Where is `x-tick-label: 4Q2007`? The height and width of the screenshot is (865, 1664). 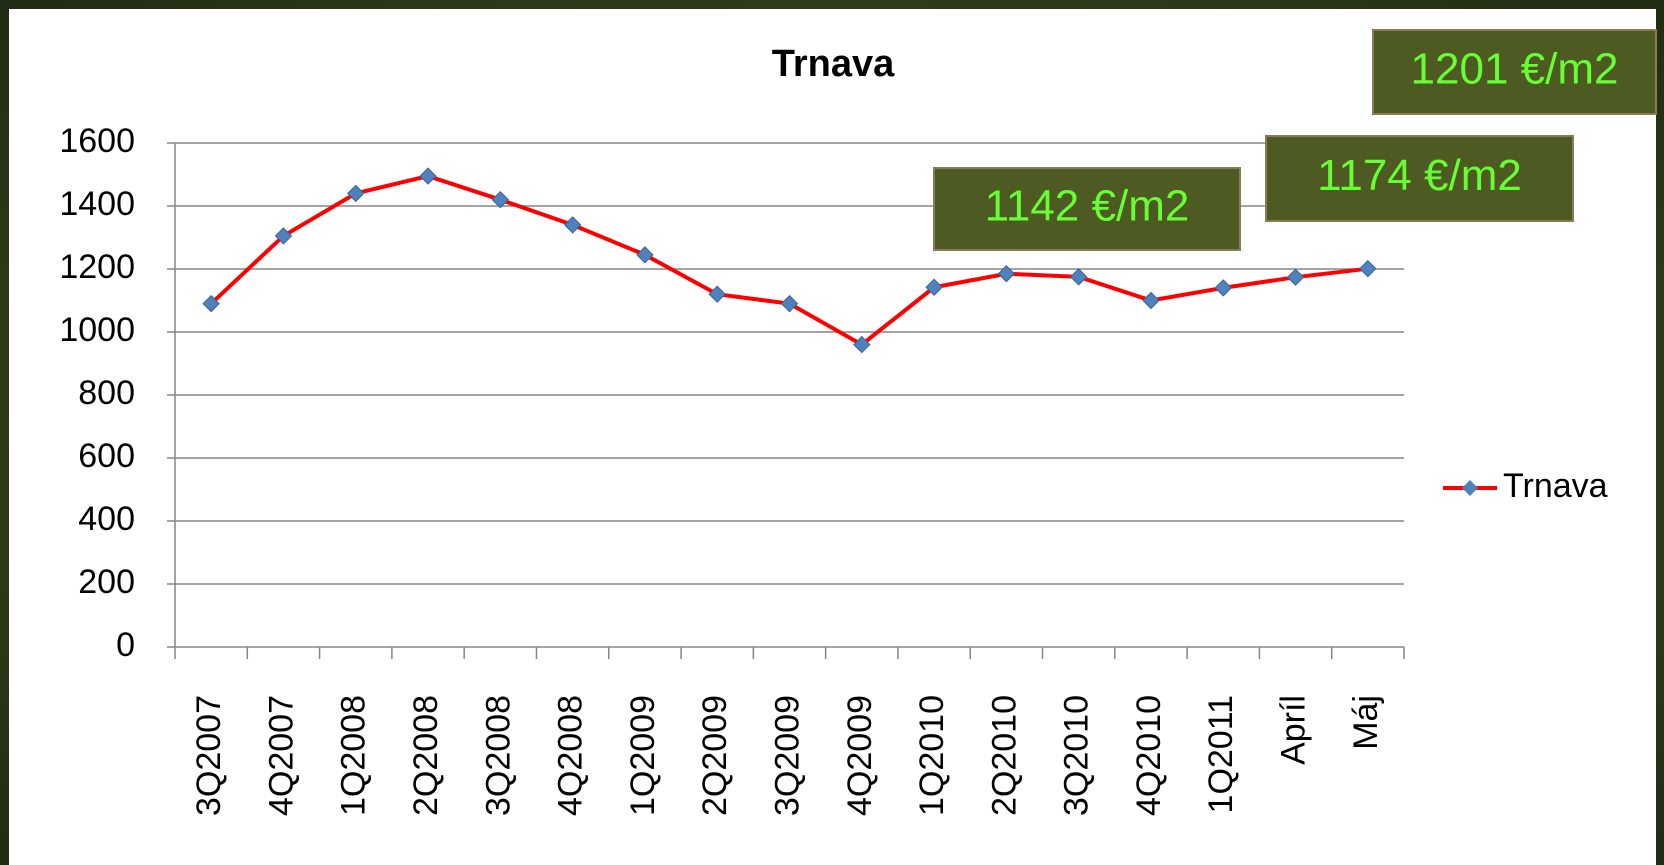
x-tick-label: 4Q2007 is located at coordinates (281, 755).